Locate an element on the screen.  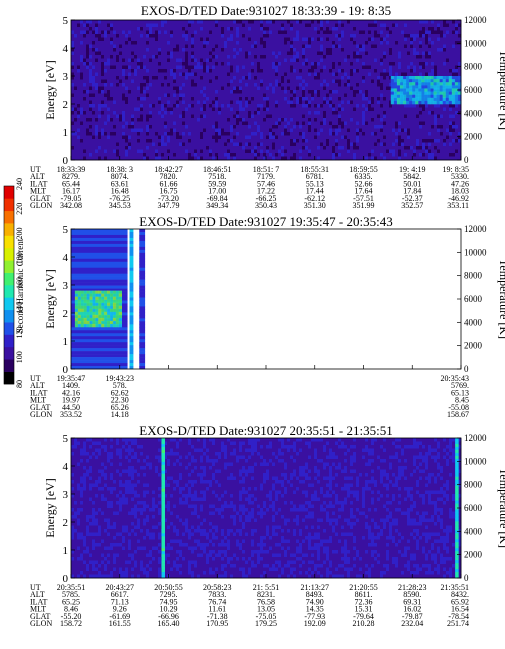
colorbar-tick-label: 120 is located at coordinates (19, 333).